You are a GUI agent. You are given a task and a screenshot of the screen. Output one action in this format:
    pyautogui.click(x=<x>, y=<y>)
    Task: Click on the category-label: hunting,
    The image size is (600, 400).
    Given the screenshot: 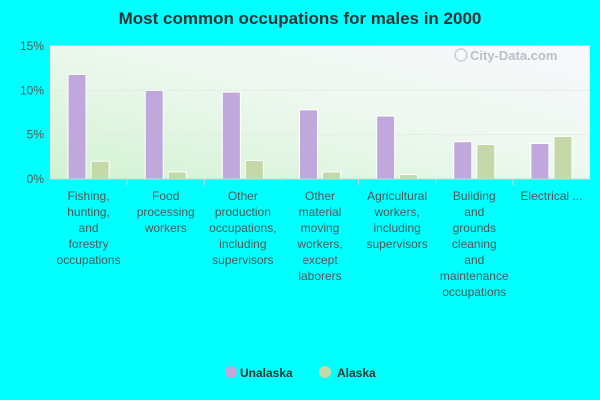 What is the action you would take?
    pyautogui.click(x=88, y=212)
    